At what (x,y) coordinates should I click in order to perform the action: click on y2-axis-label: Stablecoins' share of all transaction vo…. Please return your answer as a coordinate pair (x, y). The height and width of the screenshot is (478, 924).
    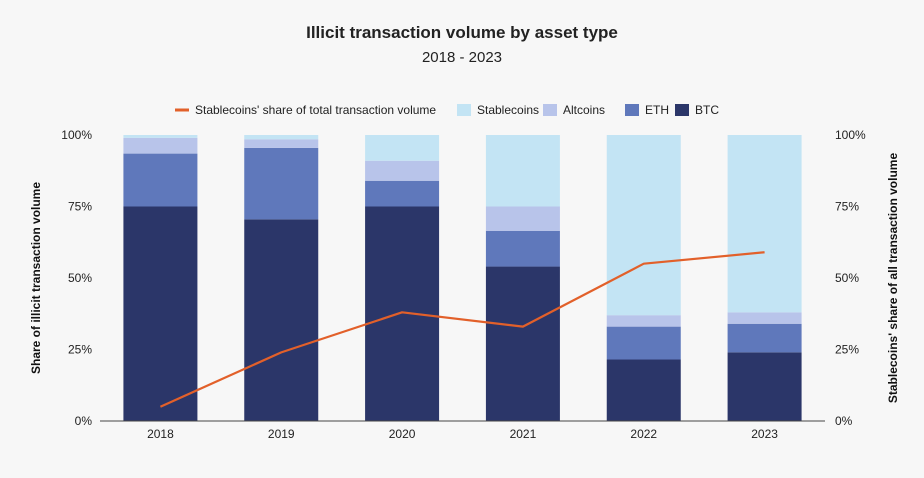
    Looking at the image, I should click on (893, 278).